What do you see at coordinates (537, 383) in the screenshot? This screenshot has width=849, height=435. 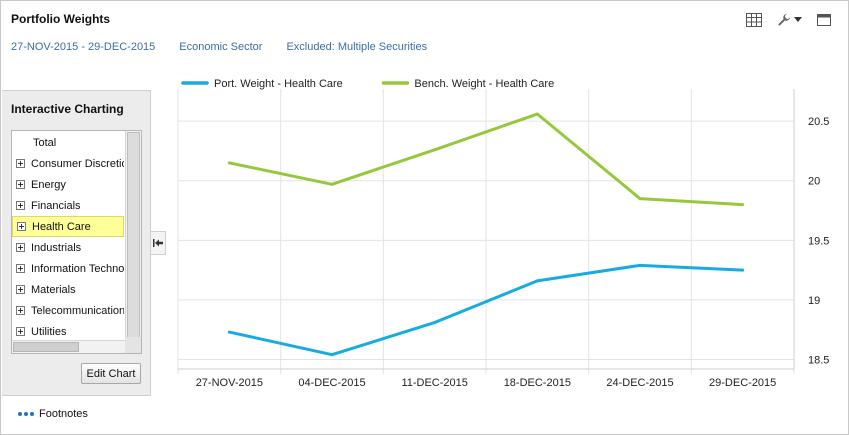 I see `x-tick-label: 18-DEC-2015` at bounding box center [537, 383].